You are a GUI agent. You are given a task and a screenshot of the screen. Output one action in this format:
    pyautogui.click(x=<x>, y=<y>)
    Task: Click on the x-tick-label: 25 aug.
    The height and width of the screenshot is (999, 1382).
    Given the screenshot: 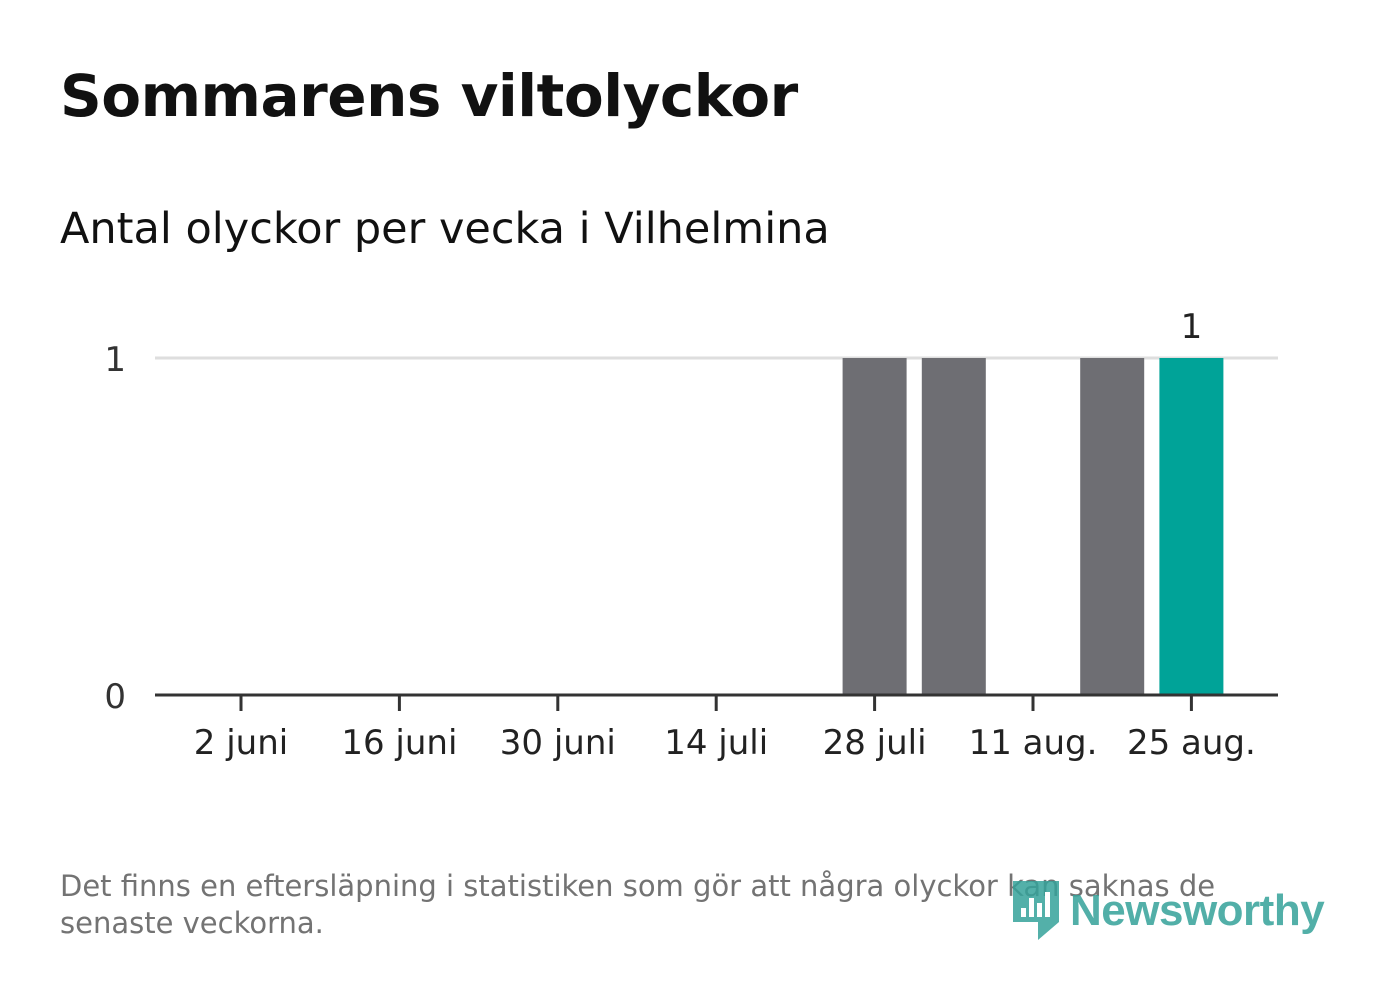 What is the action you would take?
    pyautogui.click(x=1191, y=743)
    